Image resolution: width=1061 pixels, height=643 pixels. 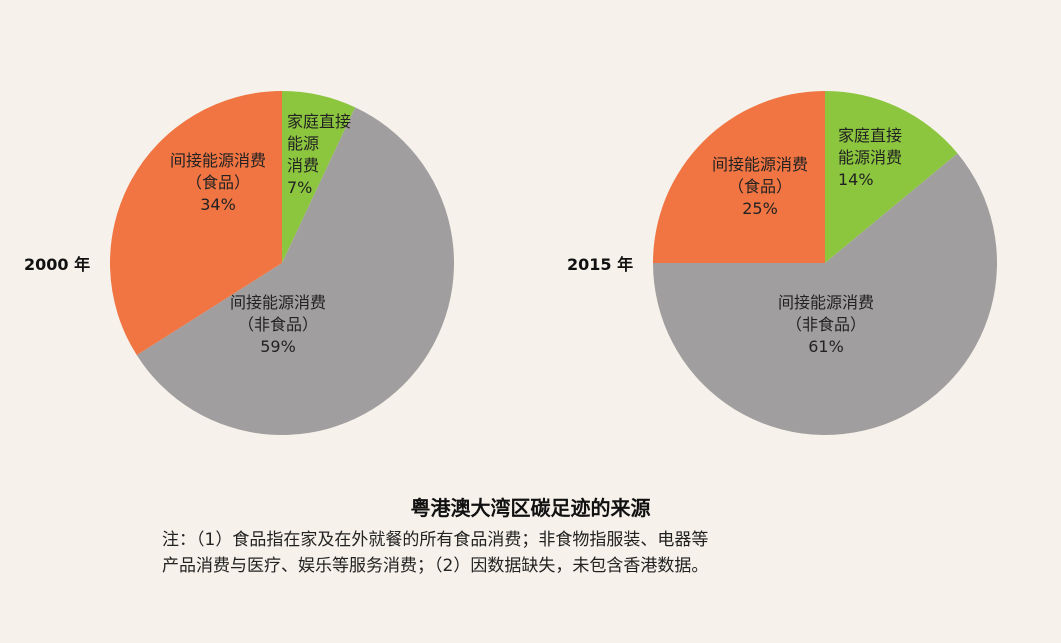 I want to click on note-line-2: 产品消费与医疗、娱乐等服务消费；（2）因数据缺失，未包含香港数据。, so click(x=435, y=566).